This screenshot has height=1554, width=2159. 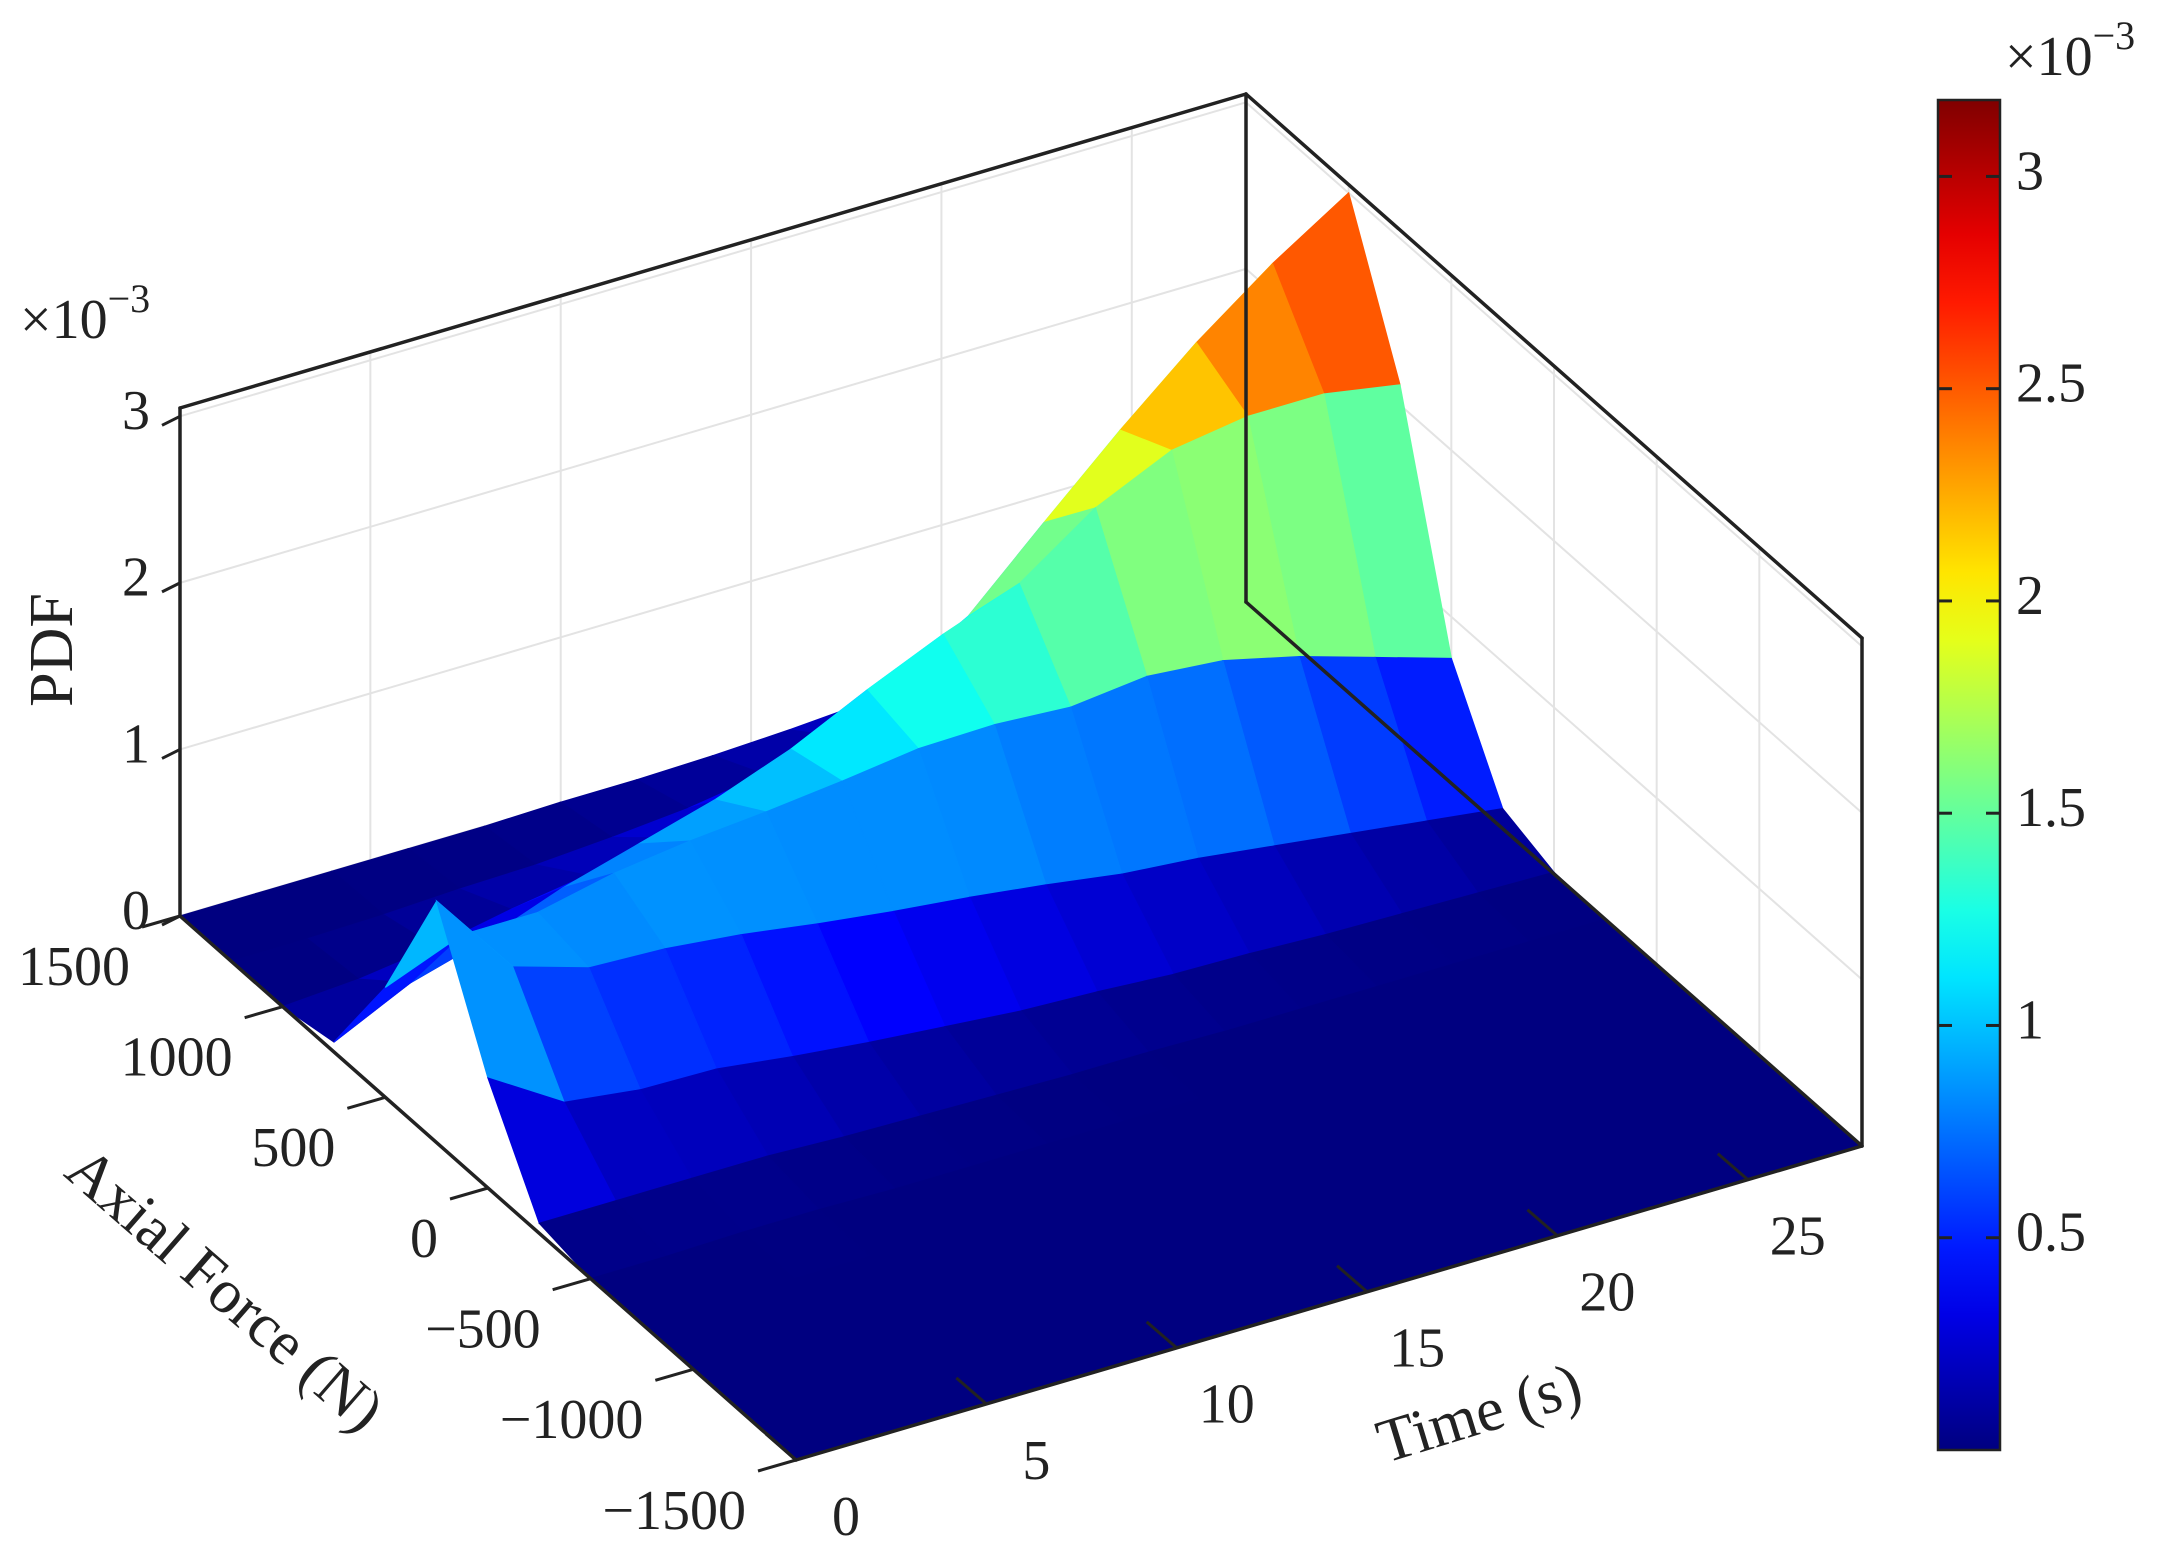 I want to click on colorbar-tick-label: 2.5, so click(x=2051, y=384).